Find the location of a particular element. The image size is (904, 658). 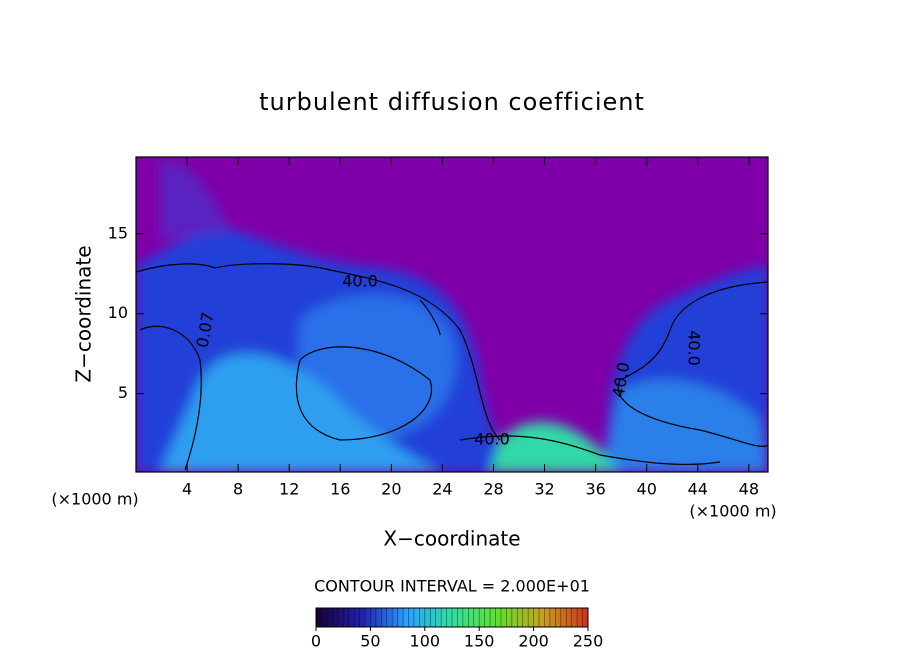

x-tick-label: 12 is located at coordinates (289, 489).